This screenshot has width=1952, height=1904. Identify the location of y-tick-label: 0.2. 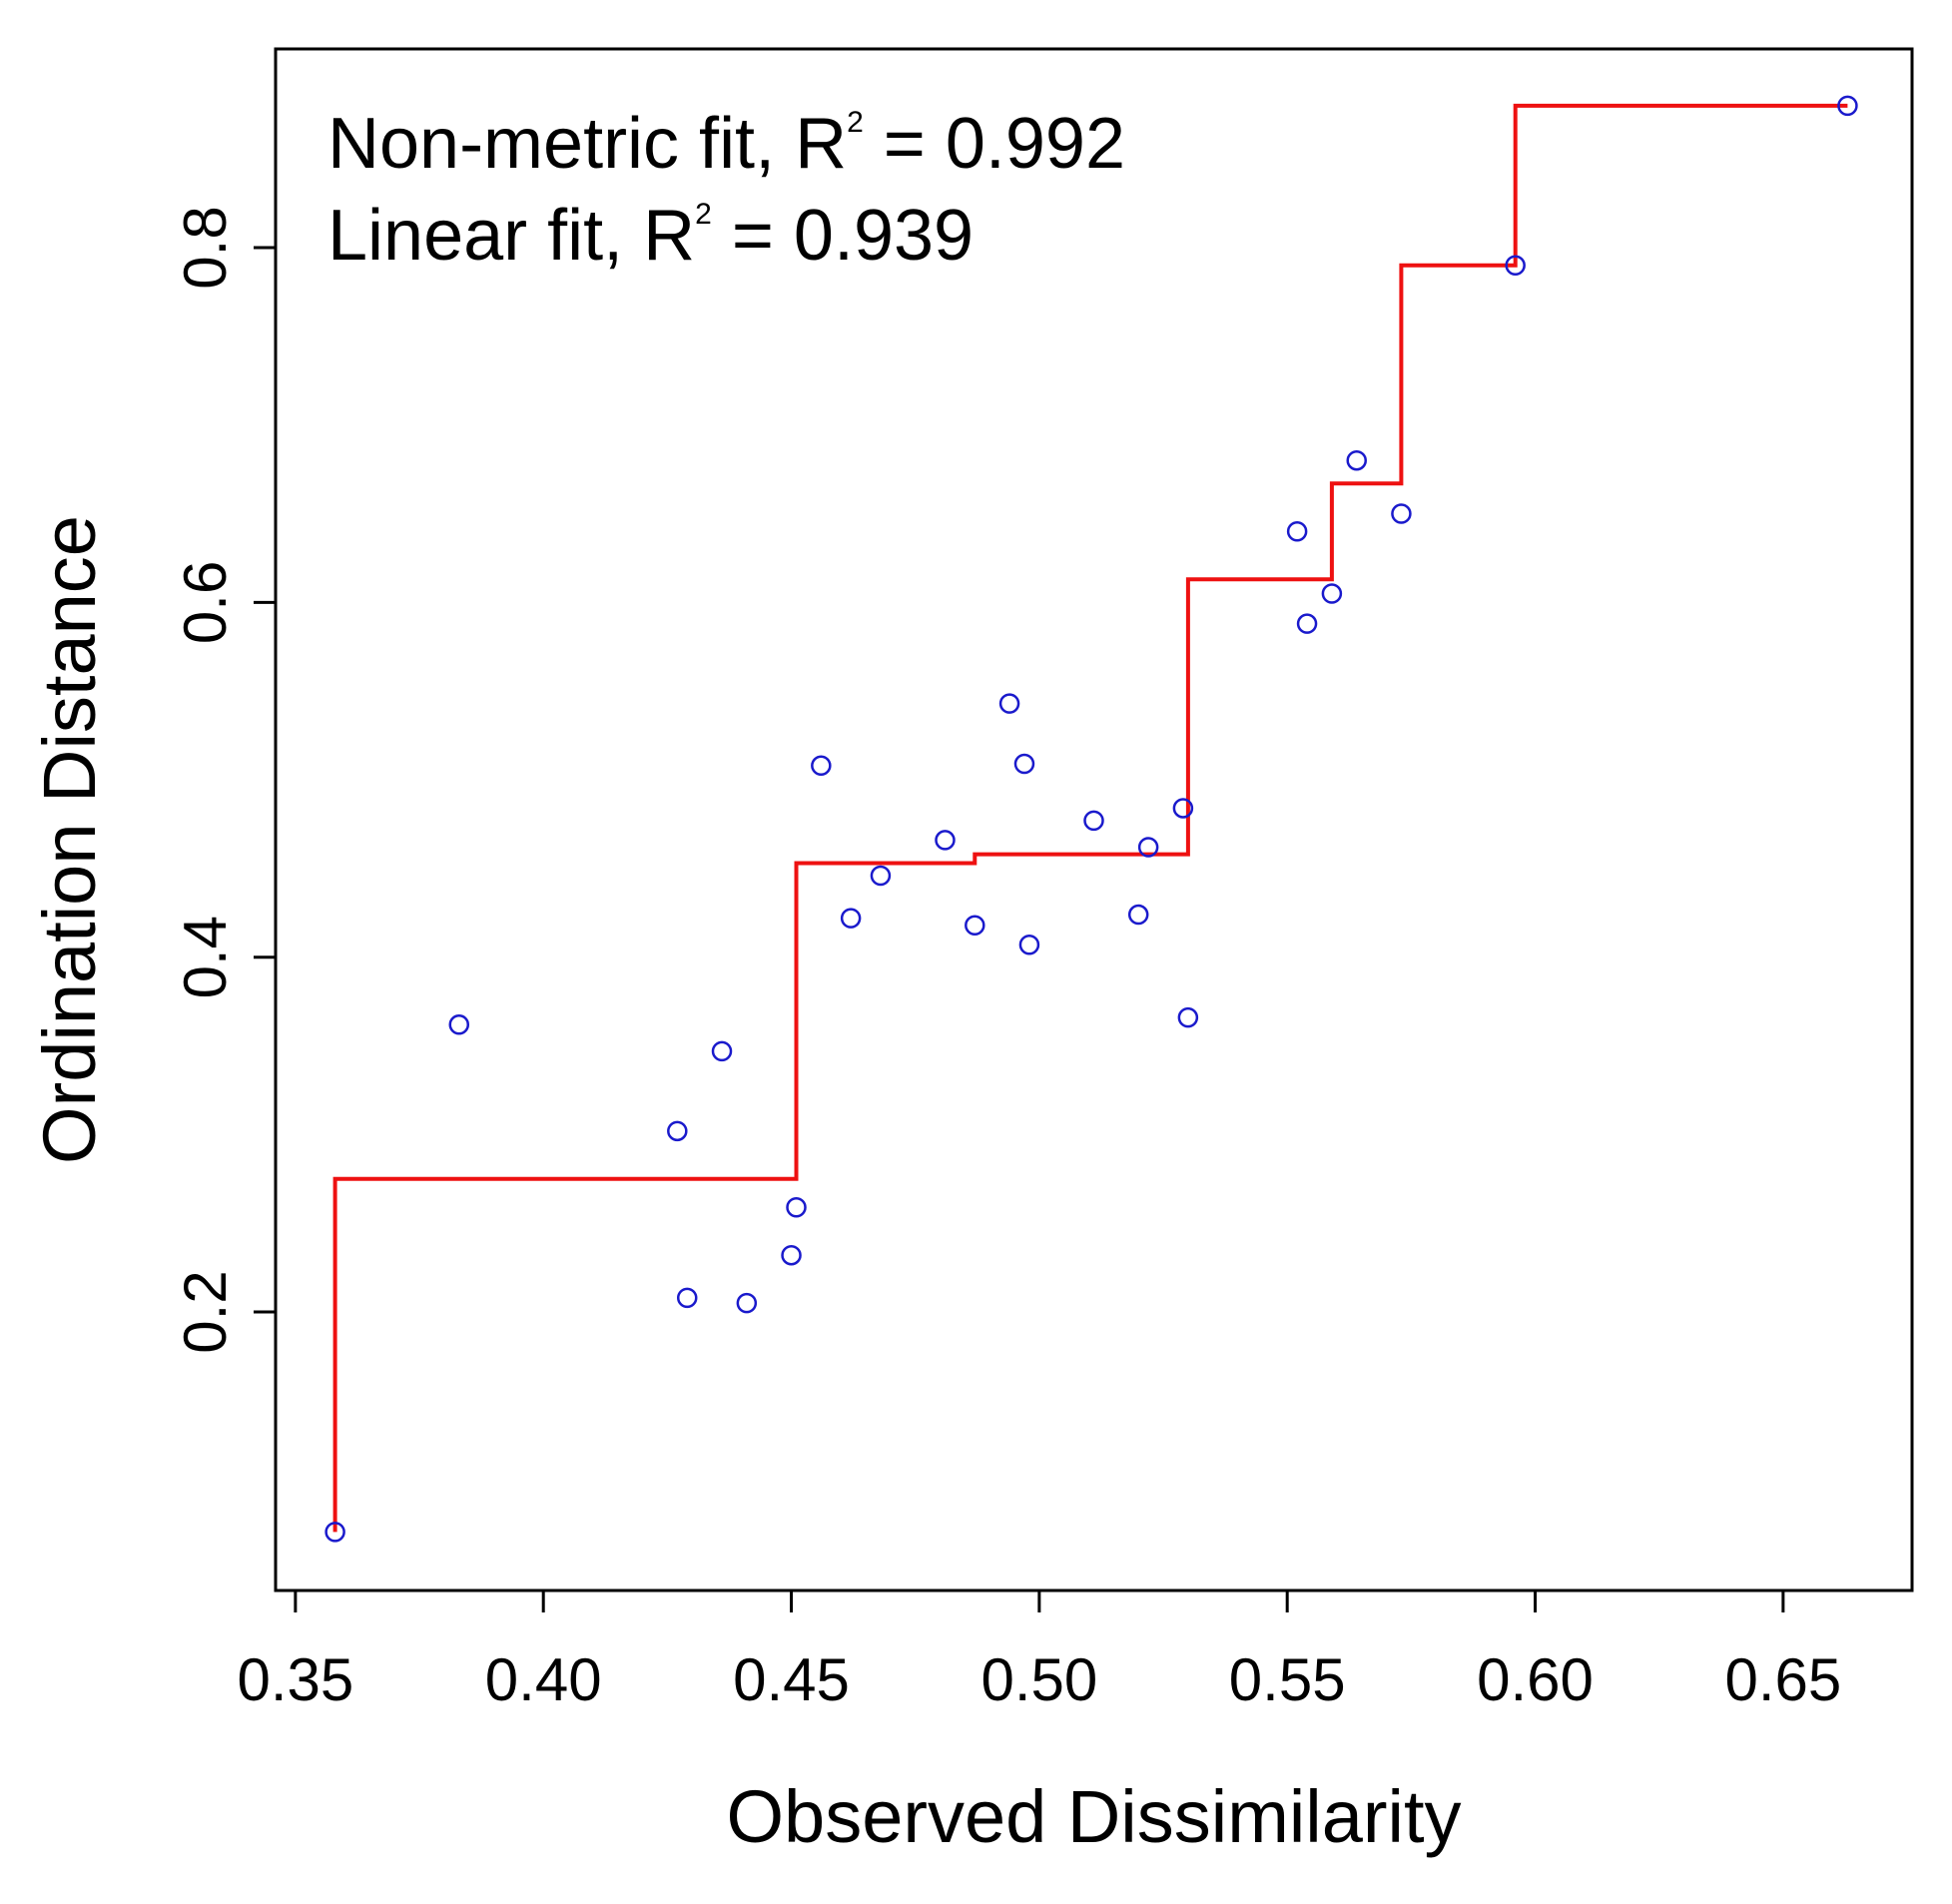
(205, 1311).